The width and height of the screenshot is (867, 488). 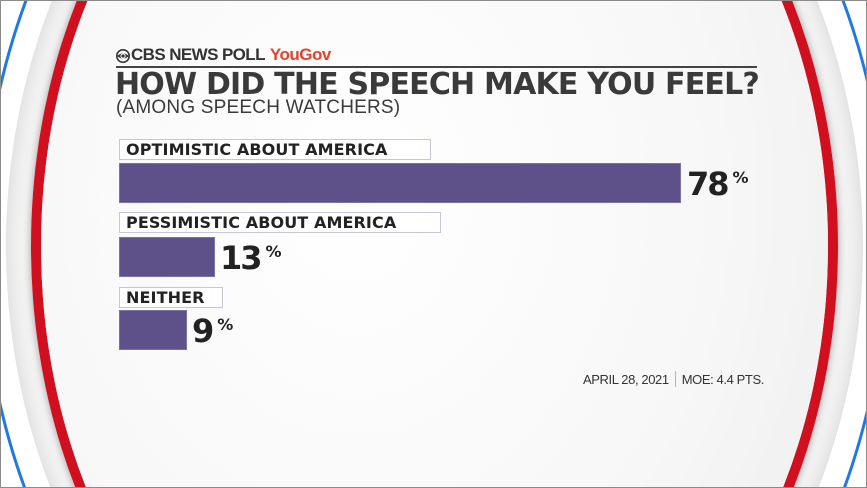 I want to click on bar-label-neither: NEITHER, so click(x=171, y=297).